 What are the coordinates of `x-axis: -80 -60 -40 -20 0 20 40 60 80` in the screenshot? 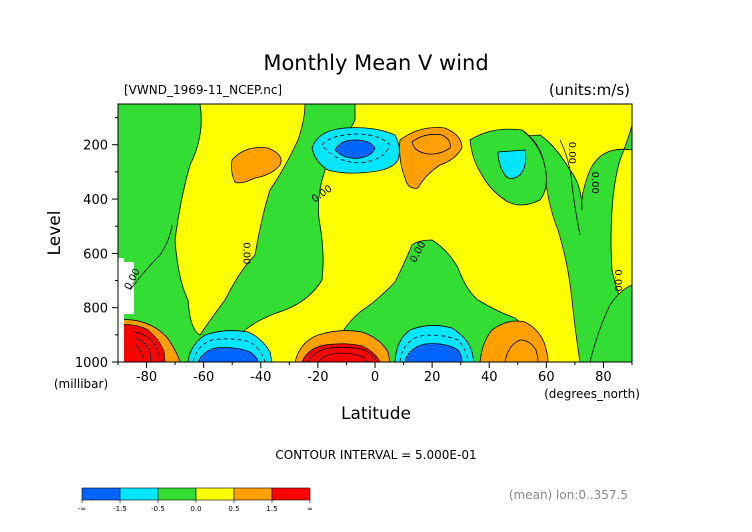 It's located at (375, 373).